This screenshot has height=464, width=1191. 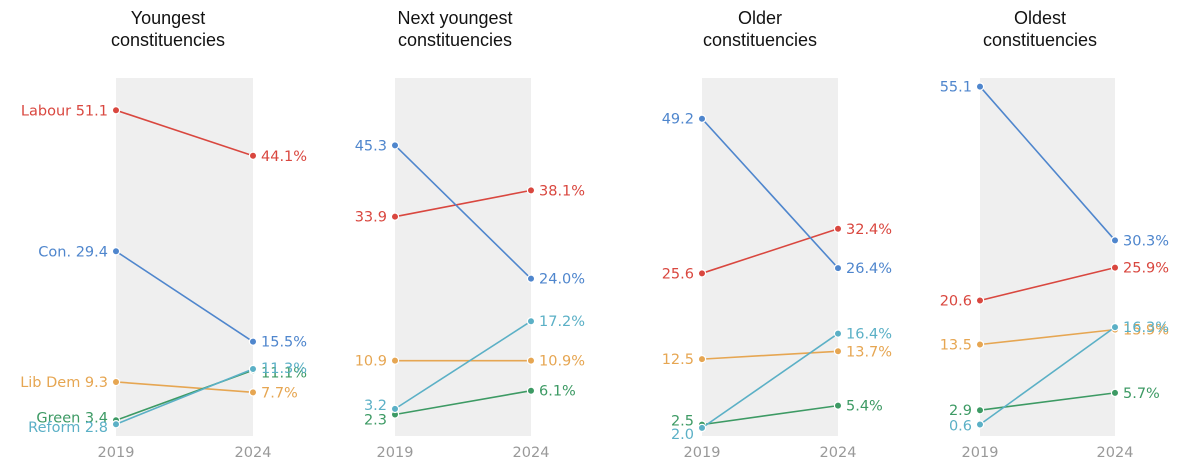 I want to click on label-libdem-2024: 13.7%, so click(x=869, y=352).